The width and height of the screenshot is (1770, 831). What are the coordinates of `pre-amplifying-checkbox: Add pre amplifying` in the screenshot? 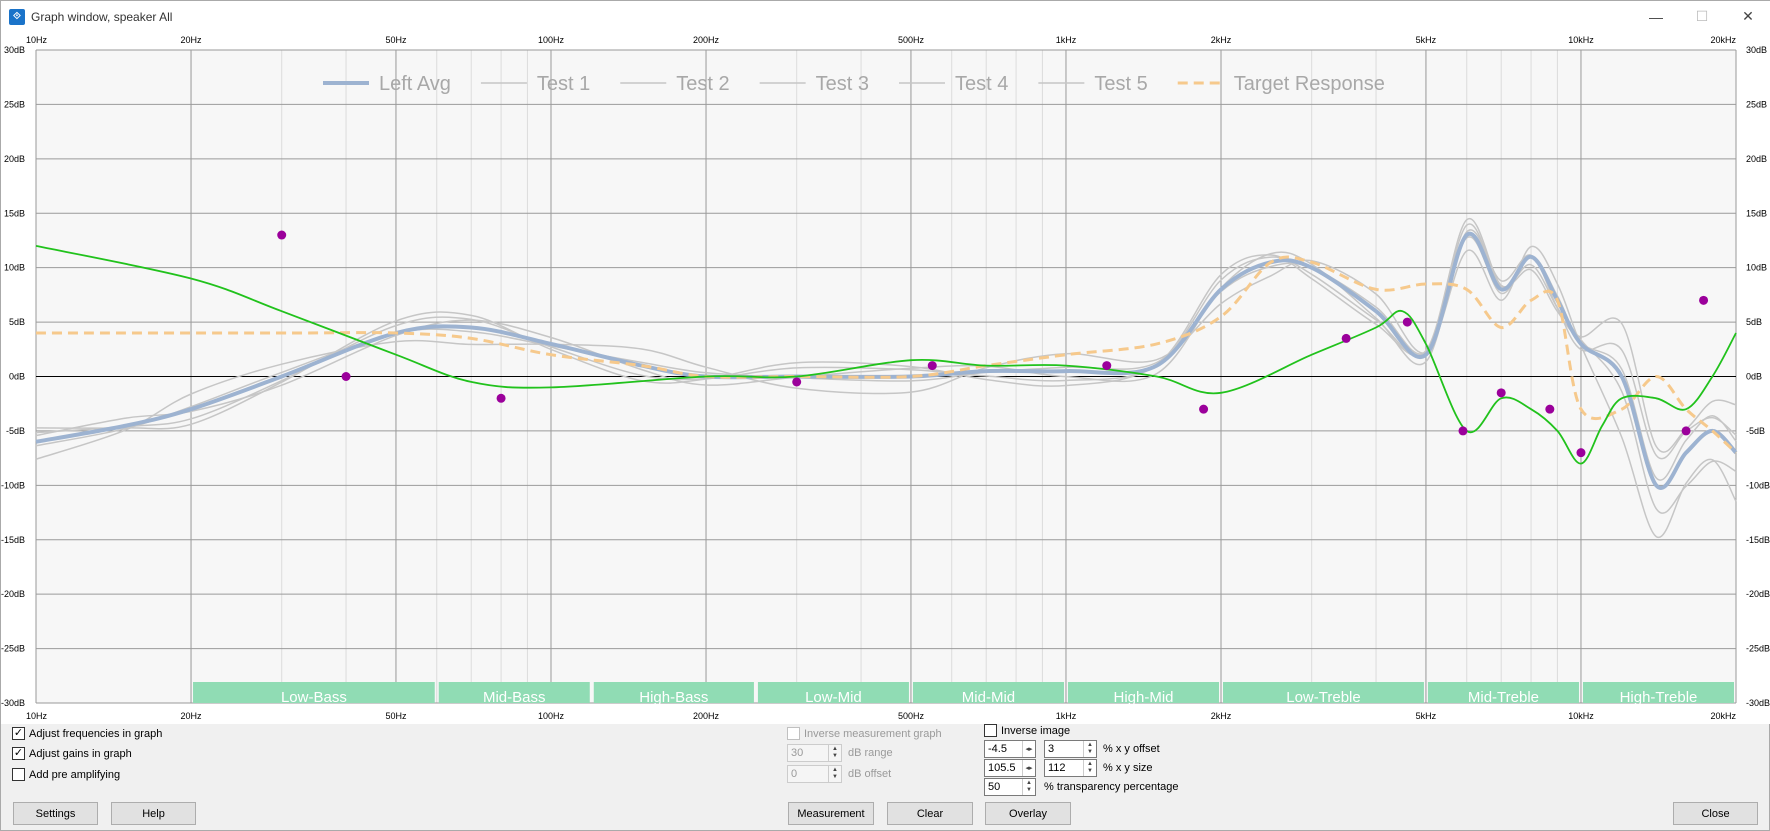 It's located at (66, 774).